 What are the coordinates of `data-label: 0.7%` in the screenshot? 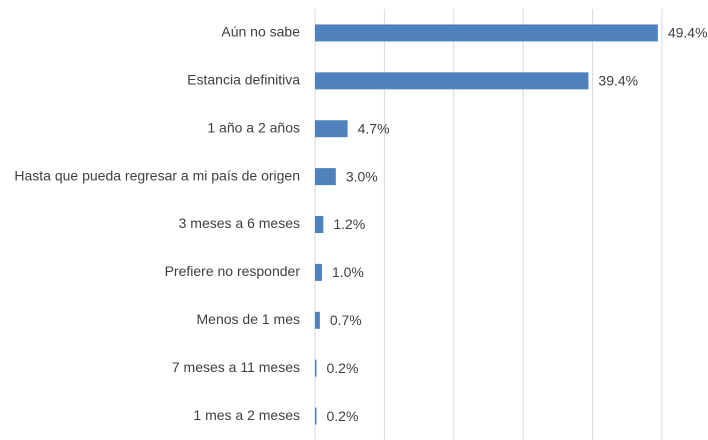 It's located at (346, 320).